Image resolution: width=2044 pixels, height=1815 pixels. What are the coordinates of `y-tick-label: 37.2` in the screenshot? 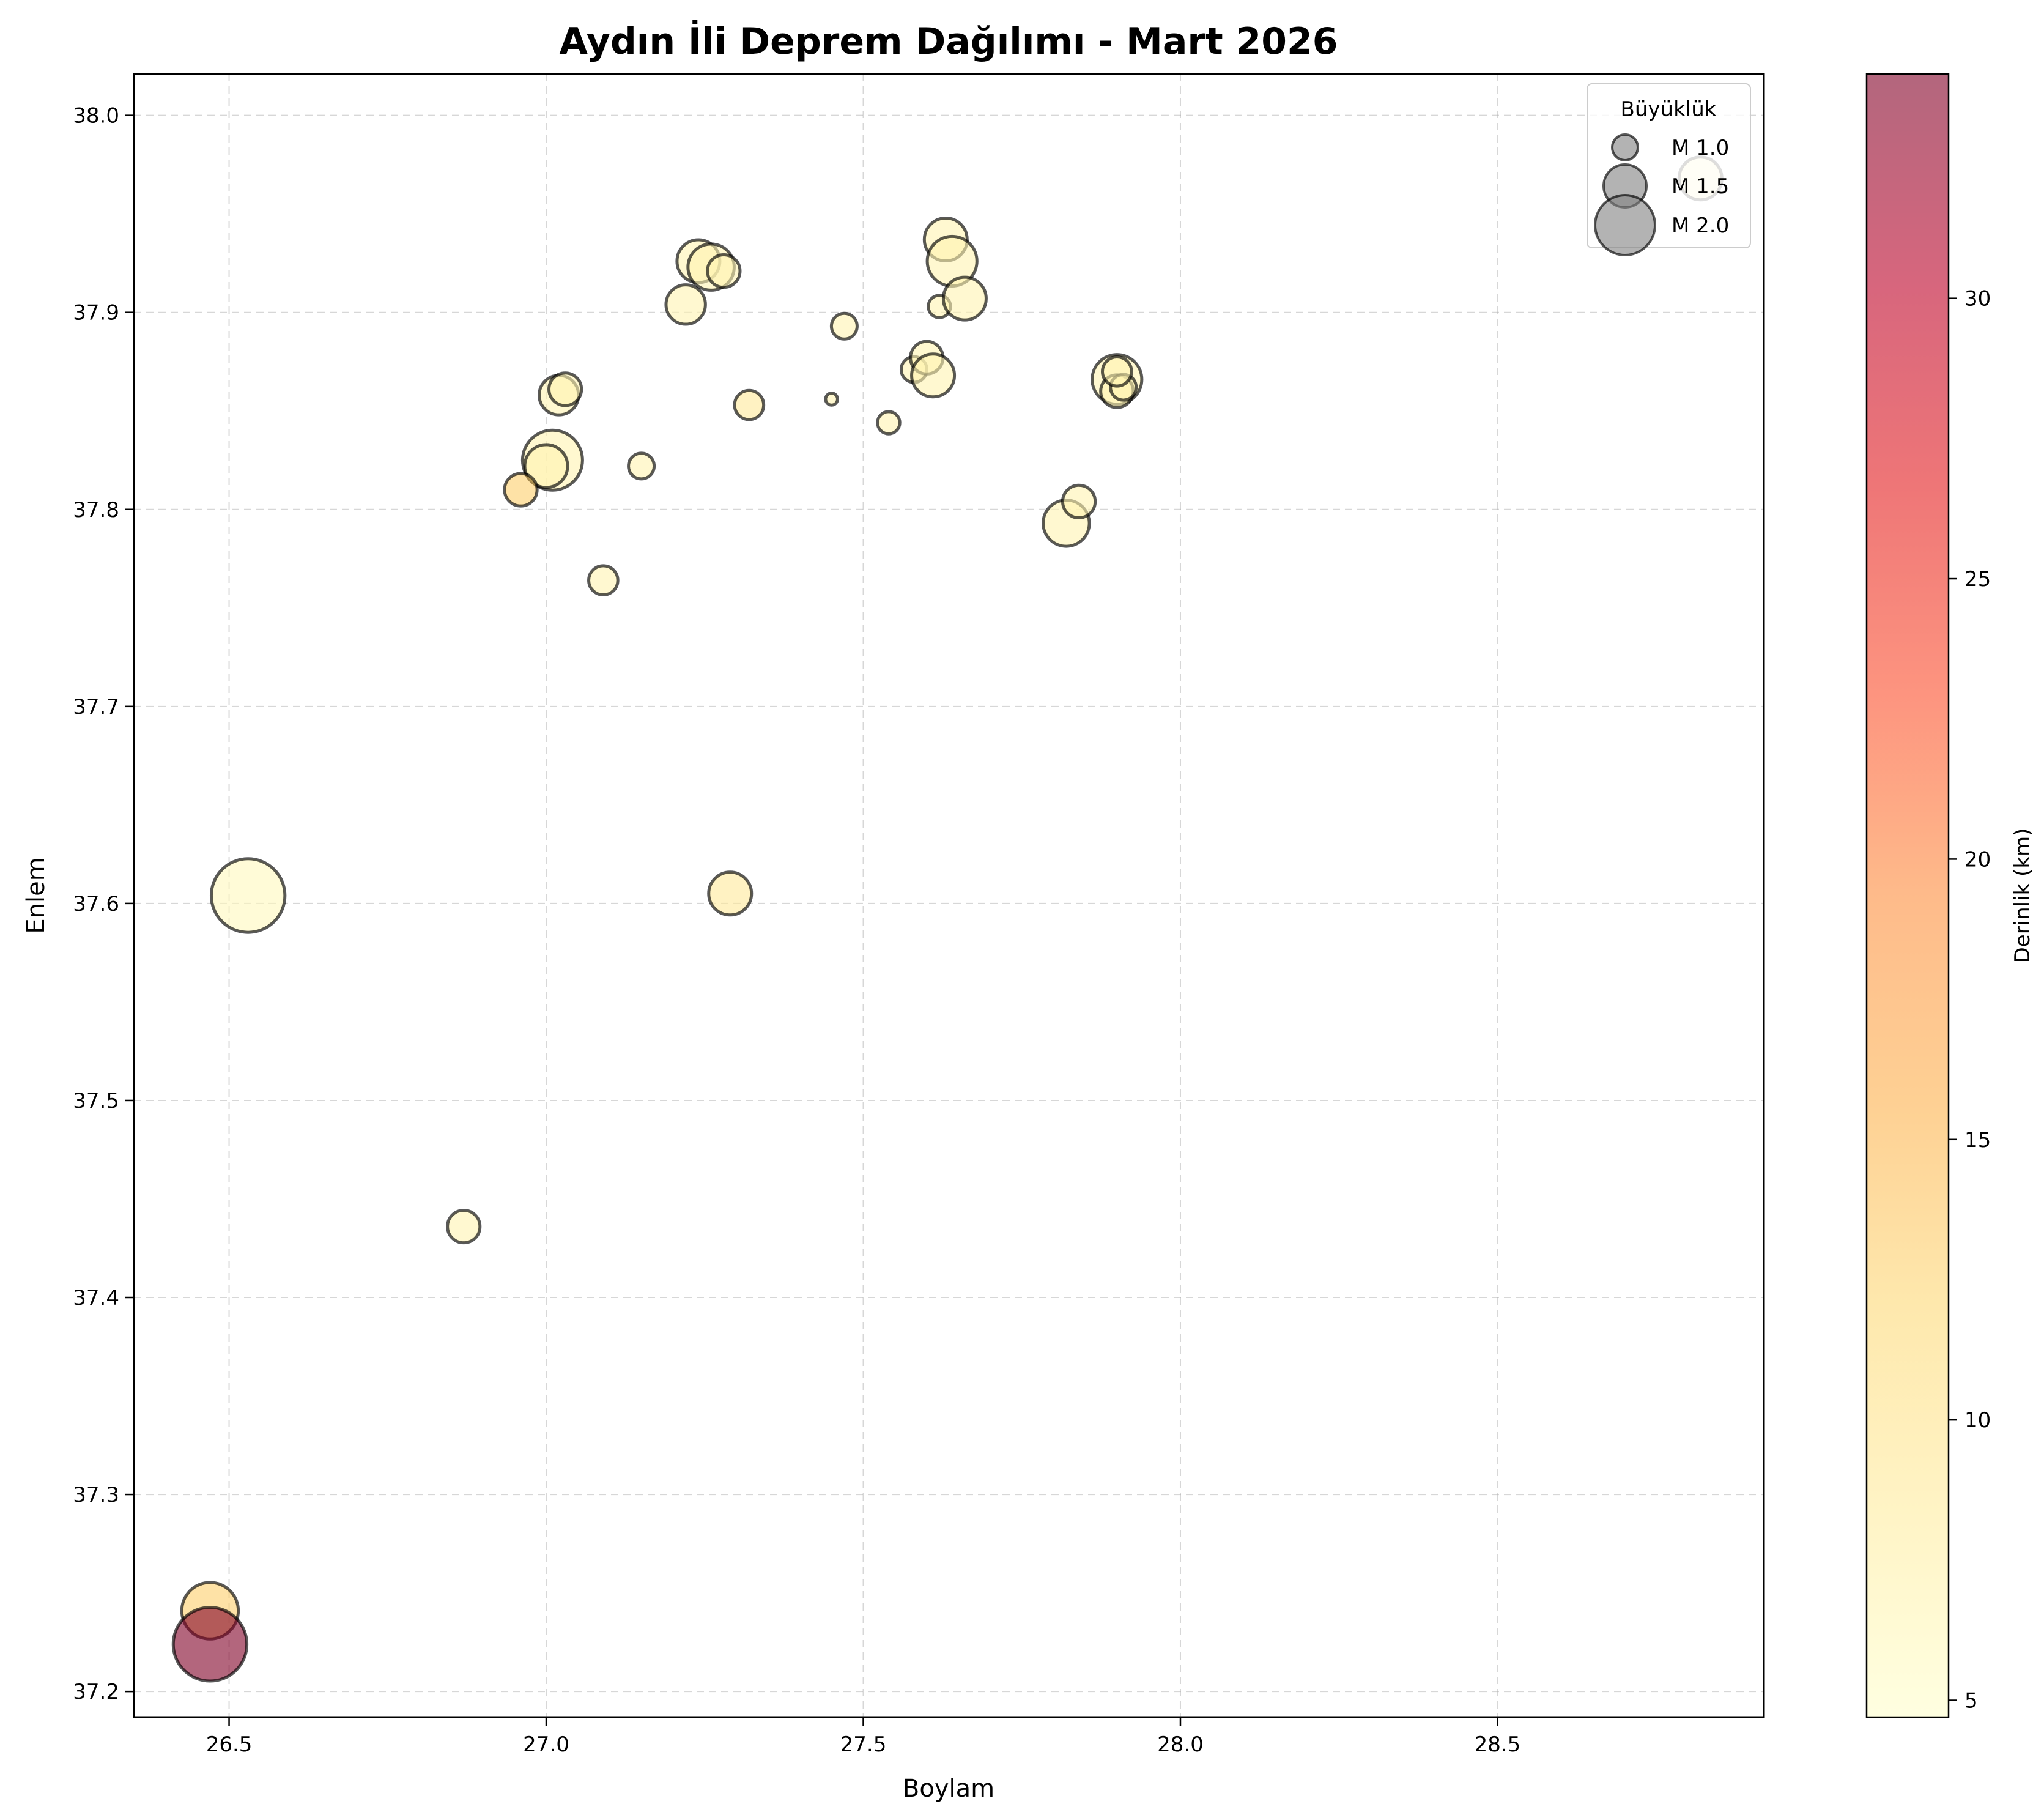 It's located at (96, 1692).